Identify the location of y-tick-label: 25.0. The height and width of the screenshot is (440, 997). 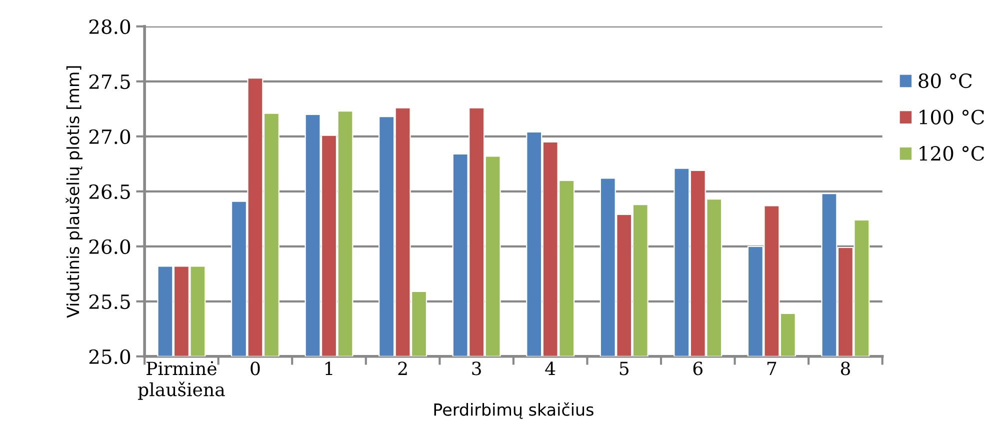
(109, 356).